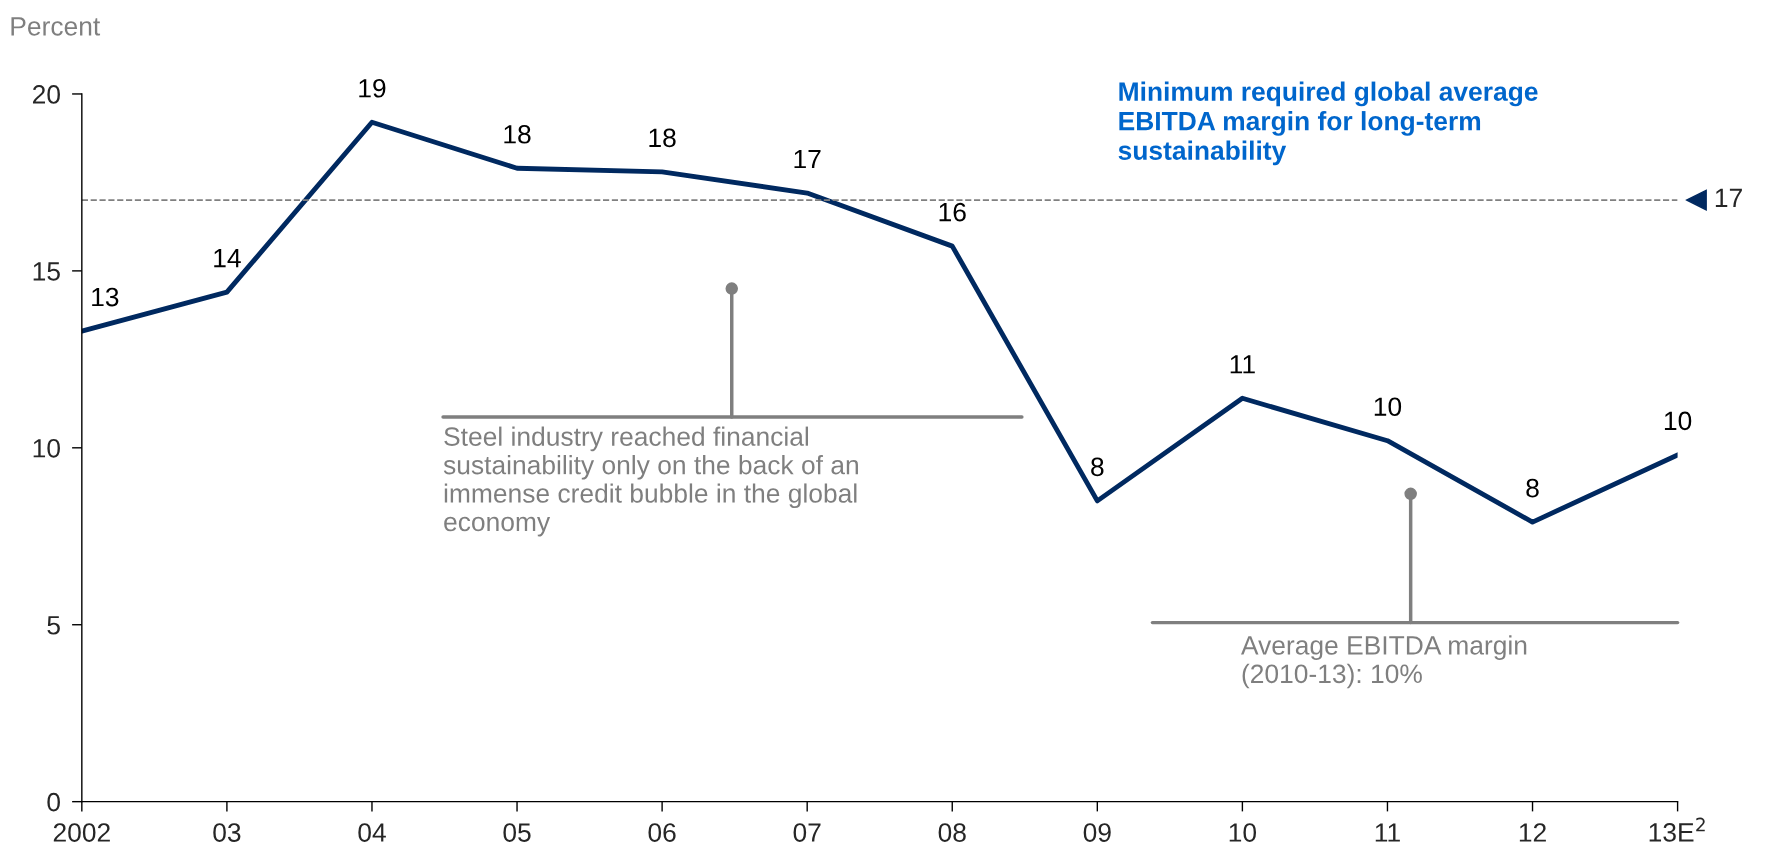 The image size is (1779, 862). What do you see at coordinates (952, 212) in the screenshot?
I see `data-label: 16` at bounding box center [952, 212].